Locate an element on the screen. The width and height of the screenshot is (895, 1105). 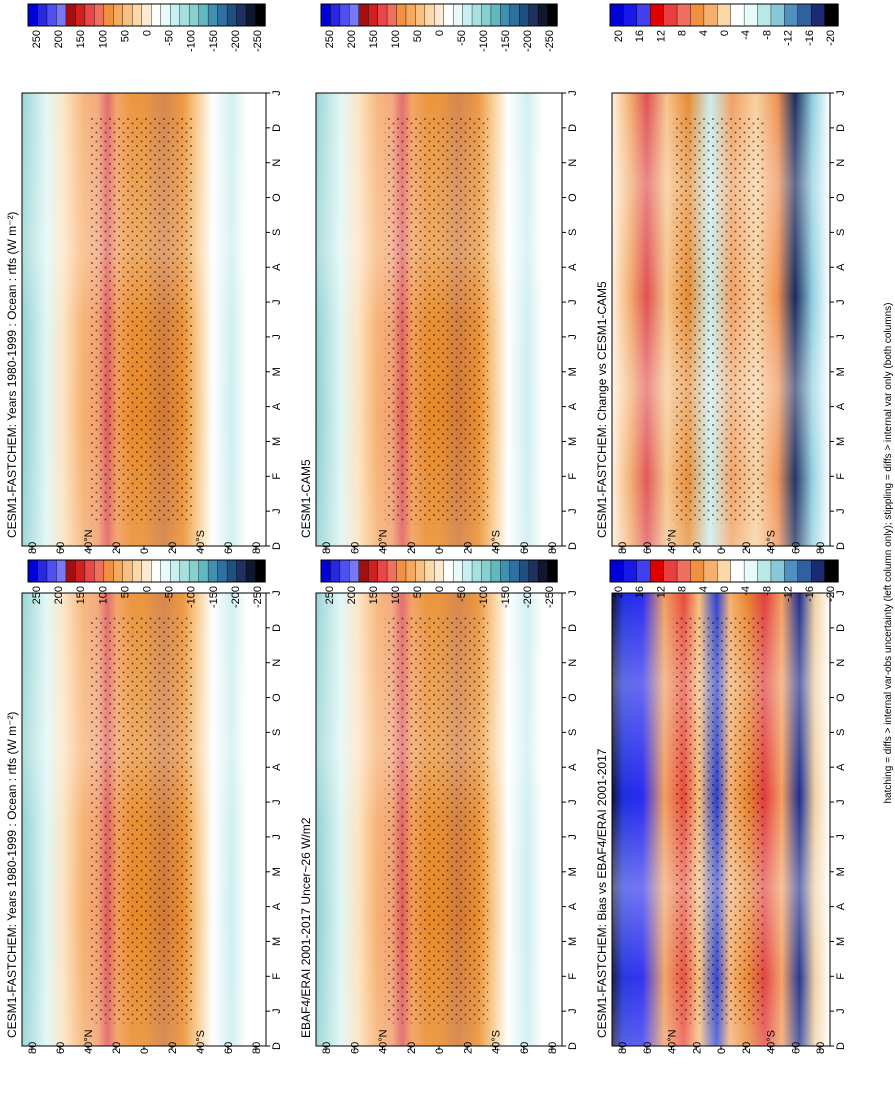
panel-title: CESM1-FASTCHEM: Change vs CESM1-CAM5 is located at coordinates (602, 409).